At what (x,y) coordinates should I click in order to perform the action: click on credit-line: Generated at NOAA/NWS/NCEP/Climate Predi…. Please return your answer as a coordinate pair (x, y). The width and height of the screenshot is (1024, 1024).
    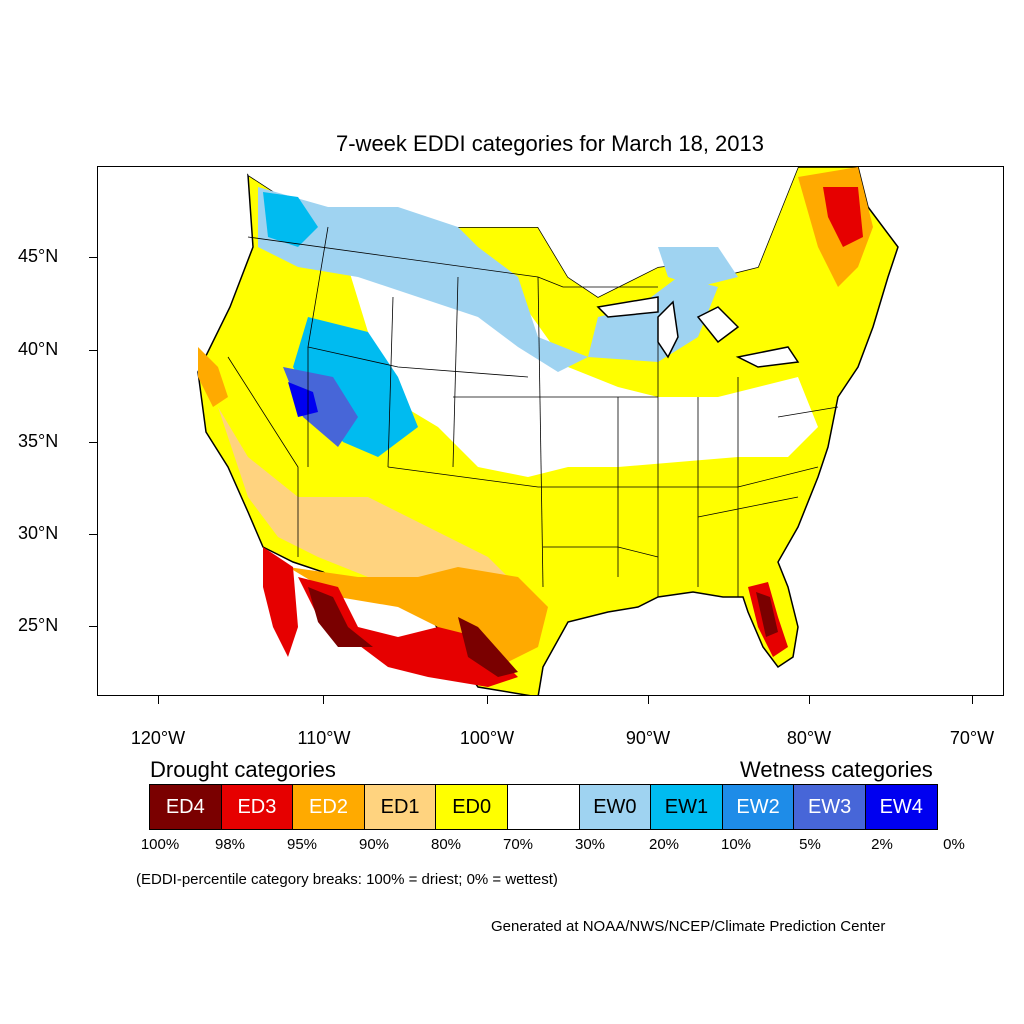
    Looking at the image, I should click on (688, 926).